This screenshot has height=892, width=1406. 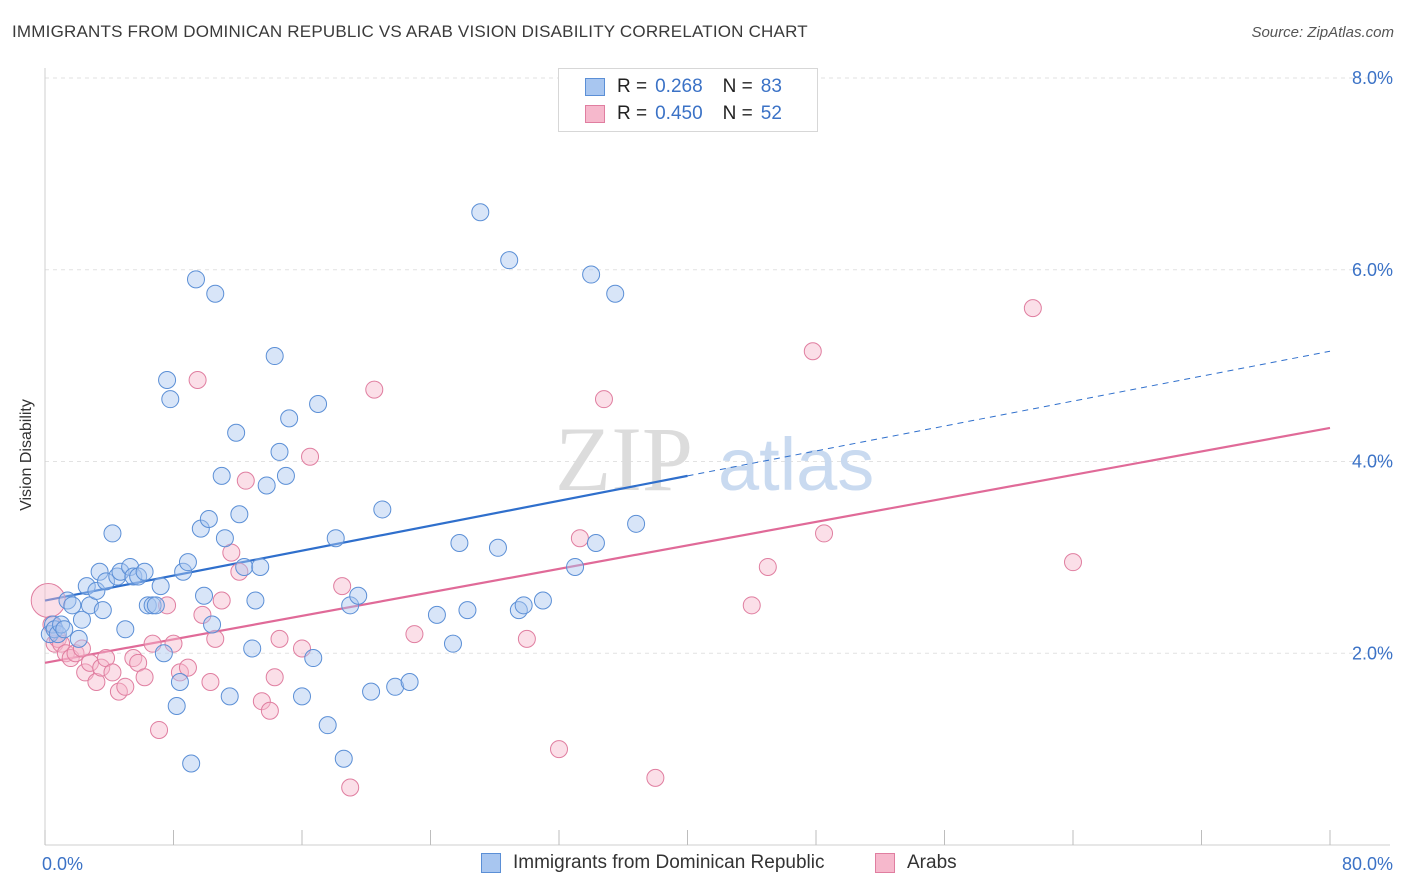 What do you see at coordinates (916, 863) in the screenshot?
I see `bottom-legend-arabs: Arabs` at bounding box center [916, 863].